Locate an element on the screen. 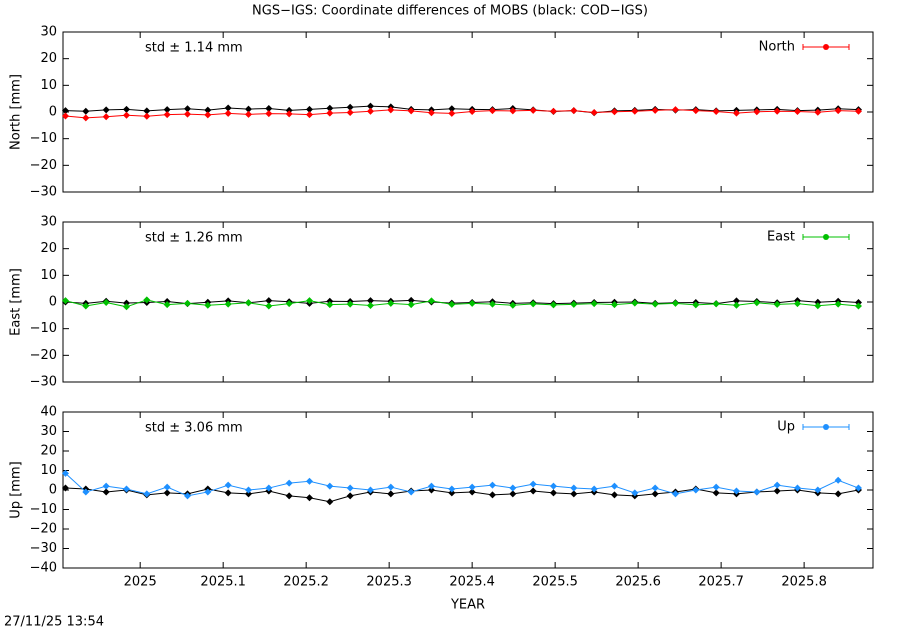  y-tick-label: 20 is located at coordinates (48, 451).